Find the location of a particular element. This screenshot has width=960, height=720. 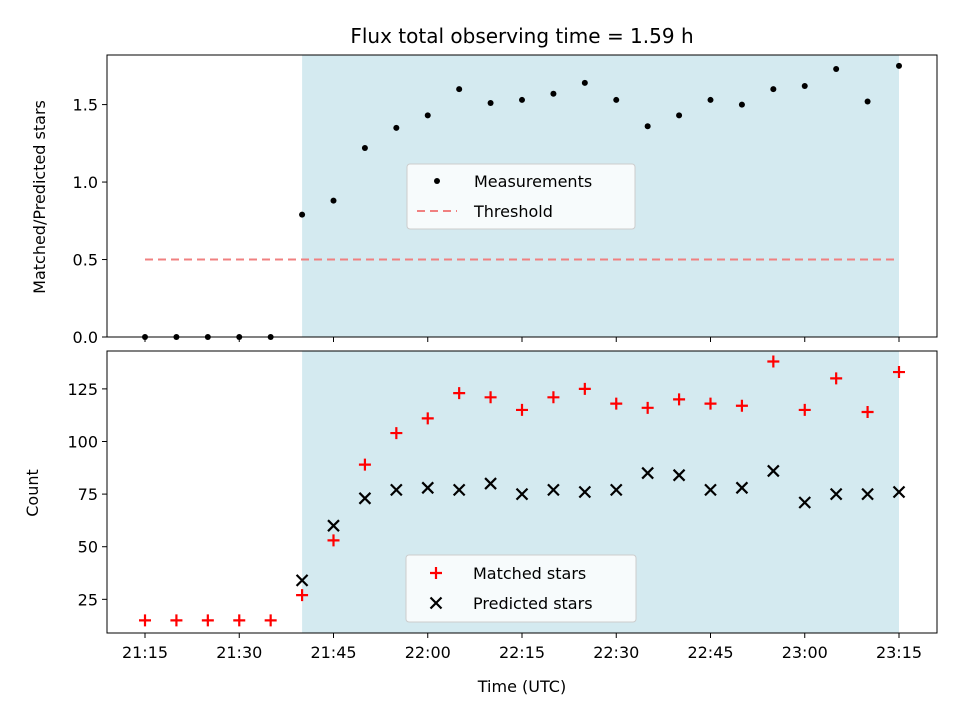

x-tick-label: 21:45 is located at coordinates (333, 652).